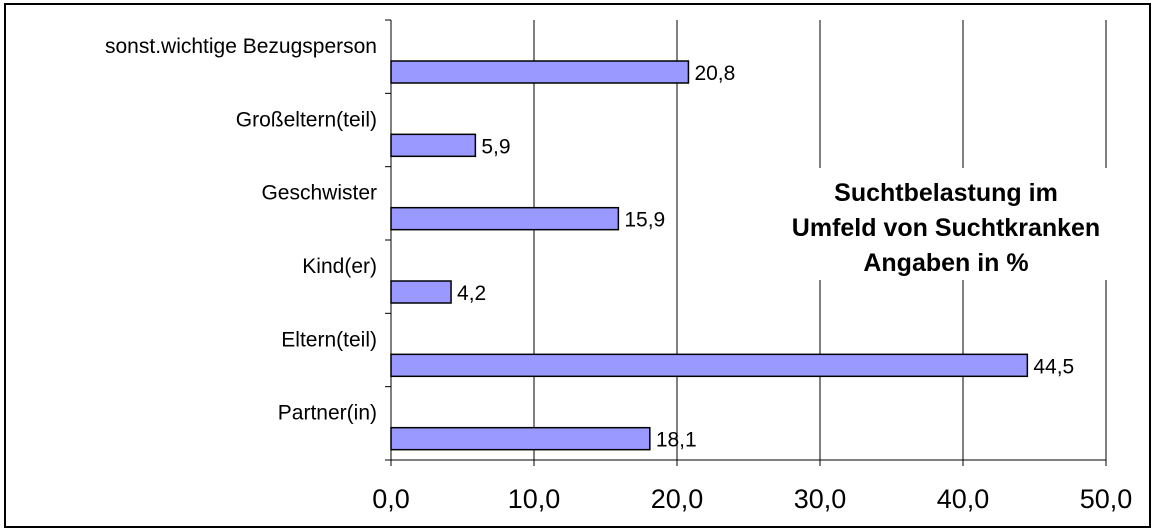 The image size is (1155, 530). What do you see at coordinates (677, 499) in the screenshot?
I see `x-tick-label-2: 20,0` at bounding box center [677, 499].